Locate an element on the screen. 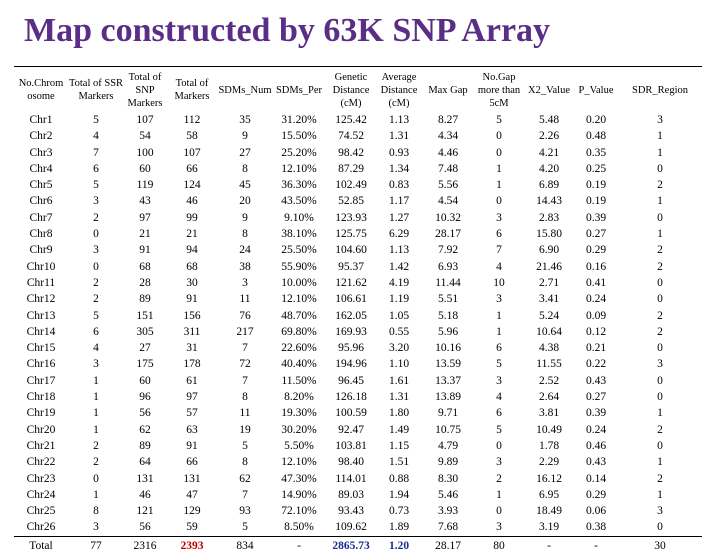 This screenshot has height=556, width=720. table-cell: 52.85 is located at coordinates (351, 201).